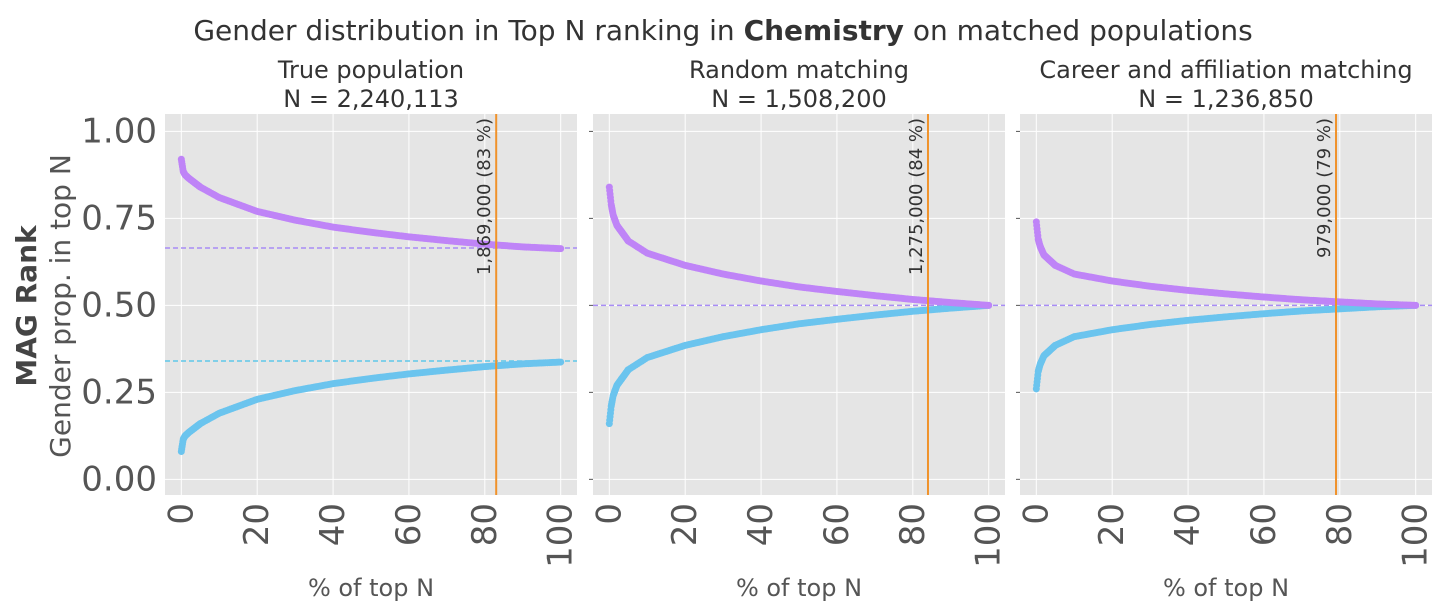 This screenshot has height=616, width=1447. What do you see at coordinates (370, 99) in the screenshot?
I see `panel-subtitle: N = 2,240,113` at bounding box center [370, 99].